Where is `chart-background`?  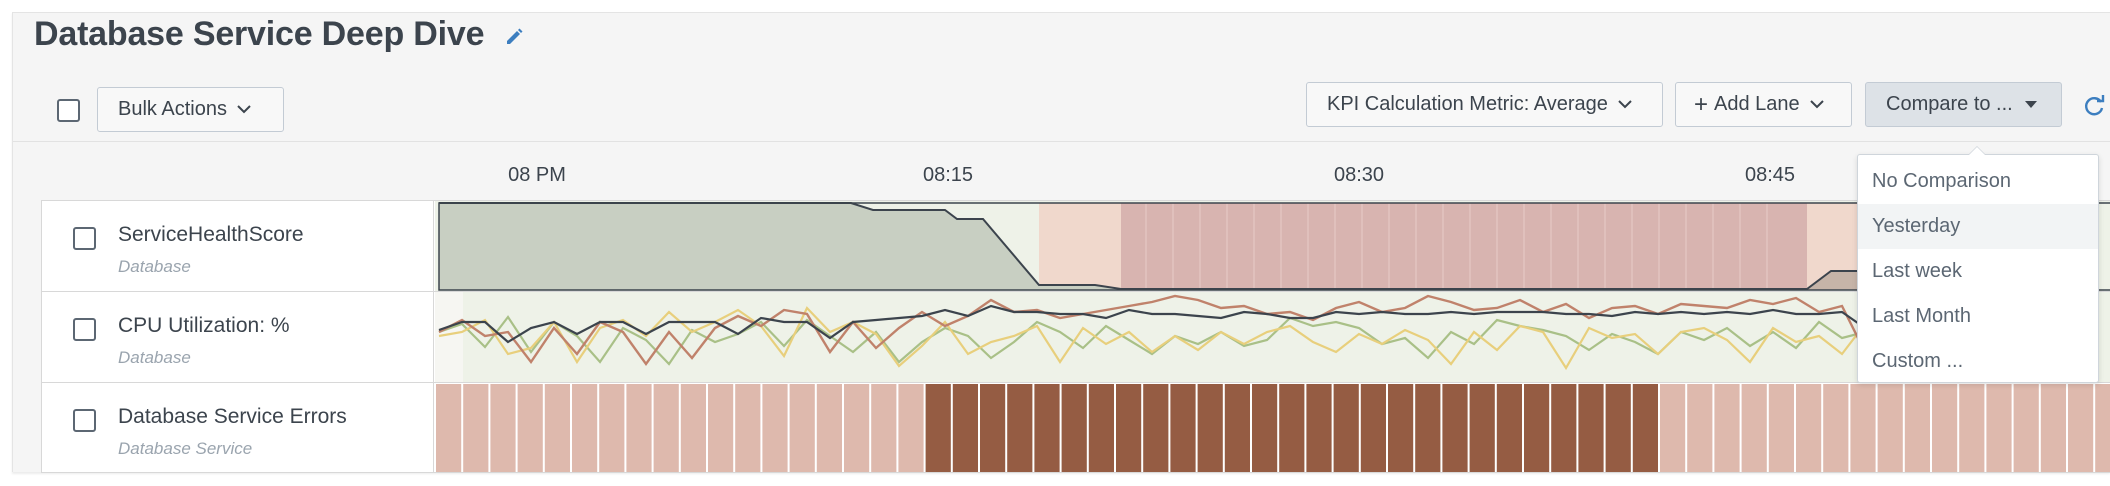 chart-background is located at coordinates (1272, 337).